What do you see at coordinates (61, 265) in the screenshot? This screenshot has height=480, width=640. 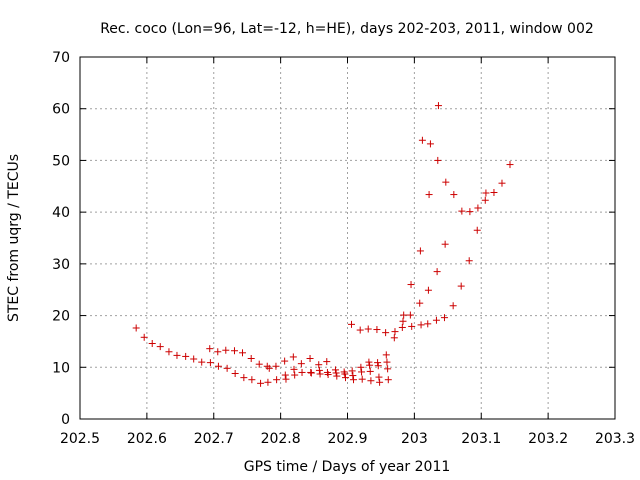 I see `y-tick-label: 30` at bounding box center [61, 265].